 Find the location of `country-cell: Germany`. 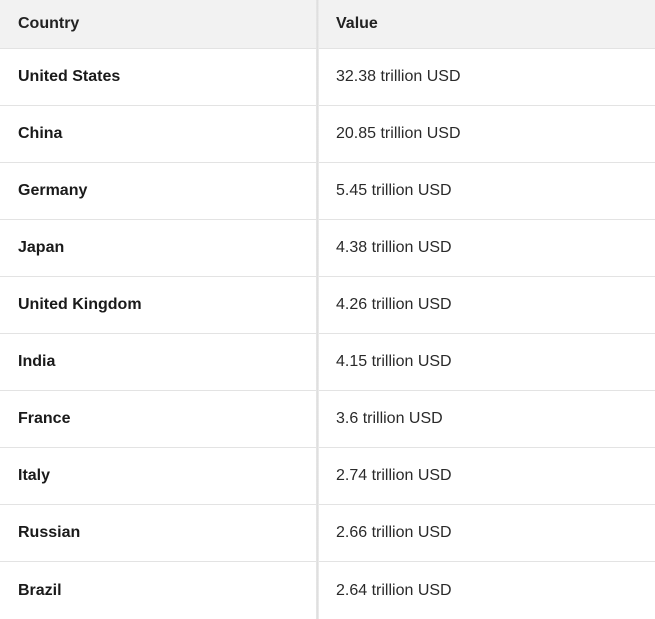

country-cell: Germany is located at coordinates (53, 190).